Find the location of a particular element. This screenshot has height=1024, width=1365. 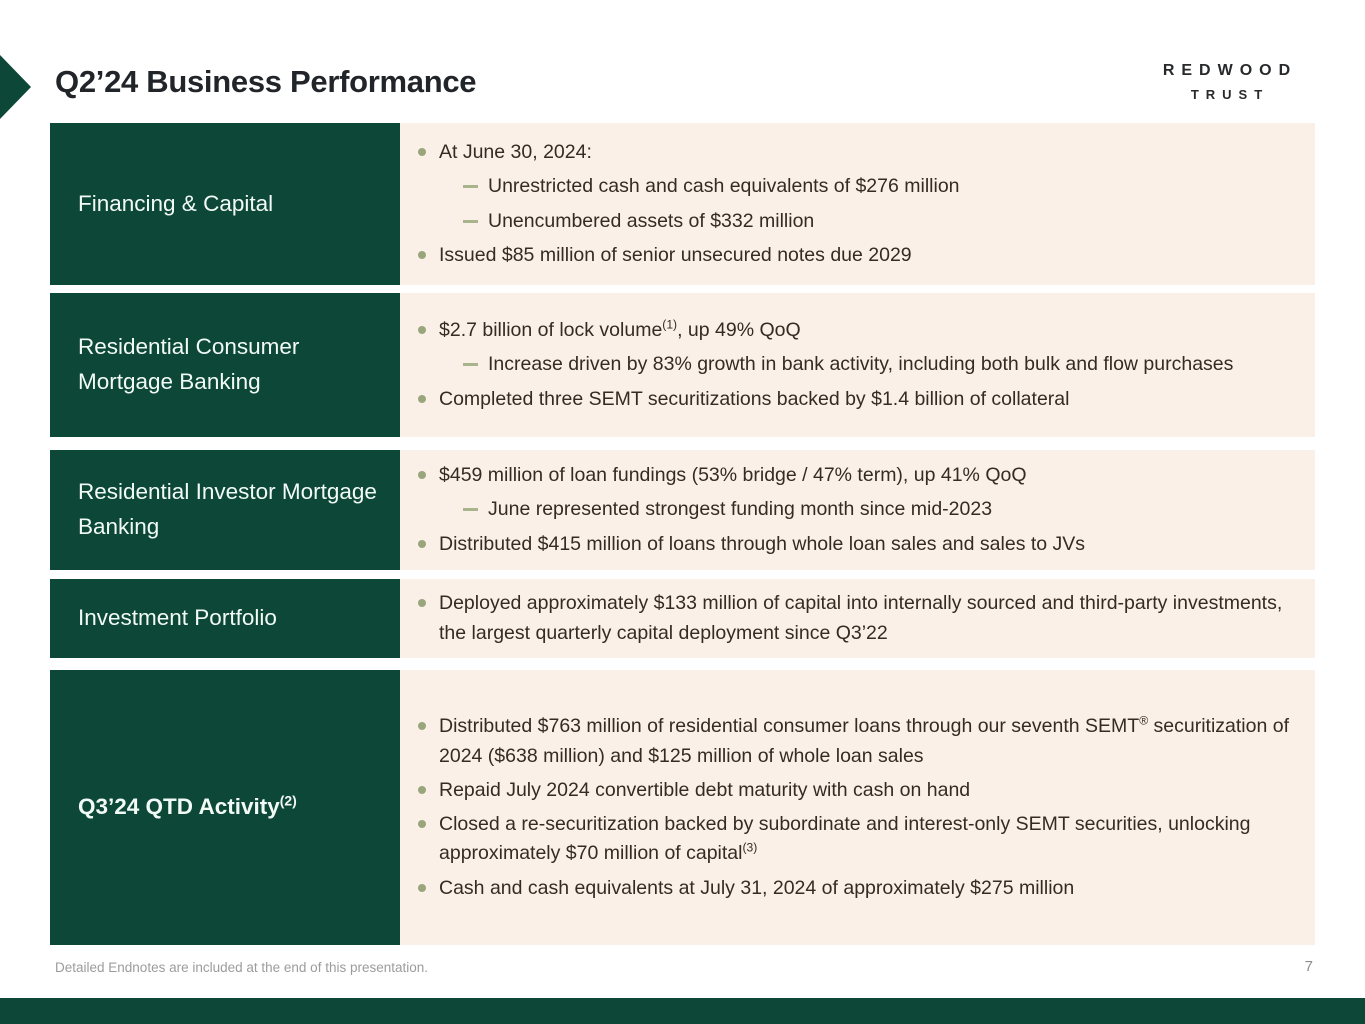

redwood-trust-logo: REDWOOD TRUST is located at coordinates (1230, 82).